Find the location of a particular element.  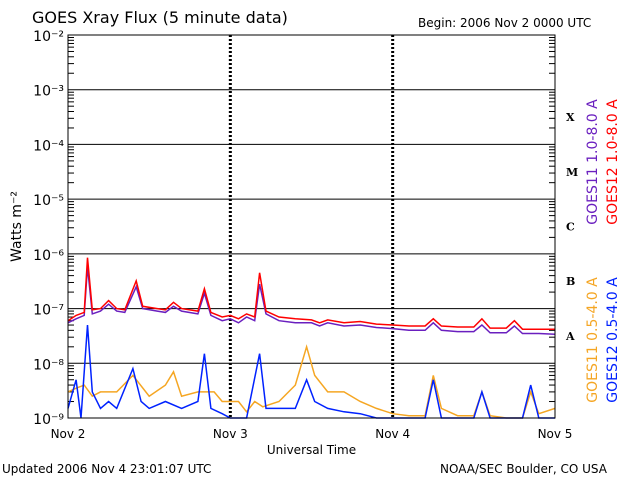

chart-title: GOES Xray Flux (5 minute data) is located at coordinates (160, 17).